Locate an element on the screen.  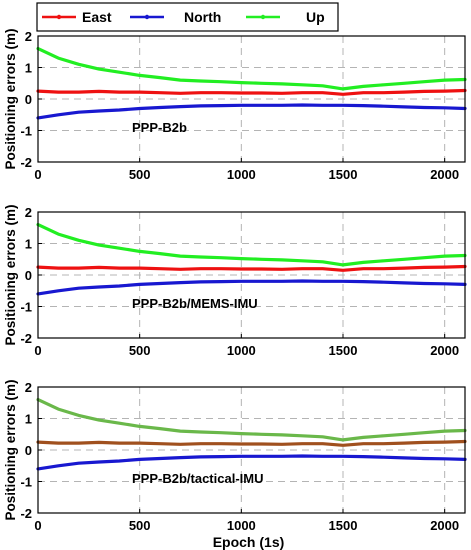
x-axis-title: Epoch (1s) is located at coordinates (249, 542).